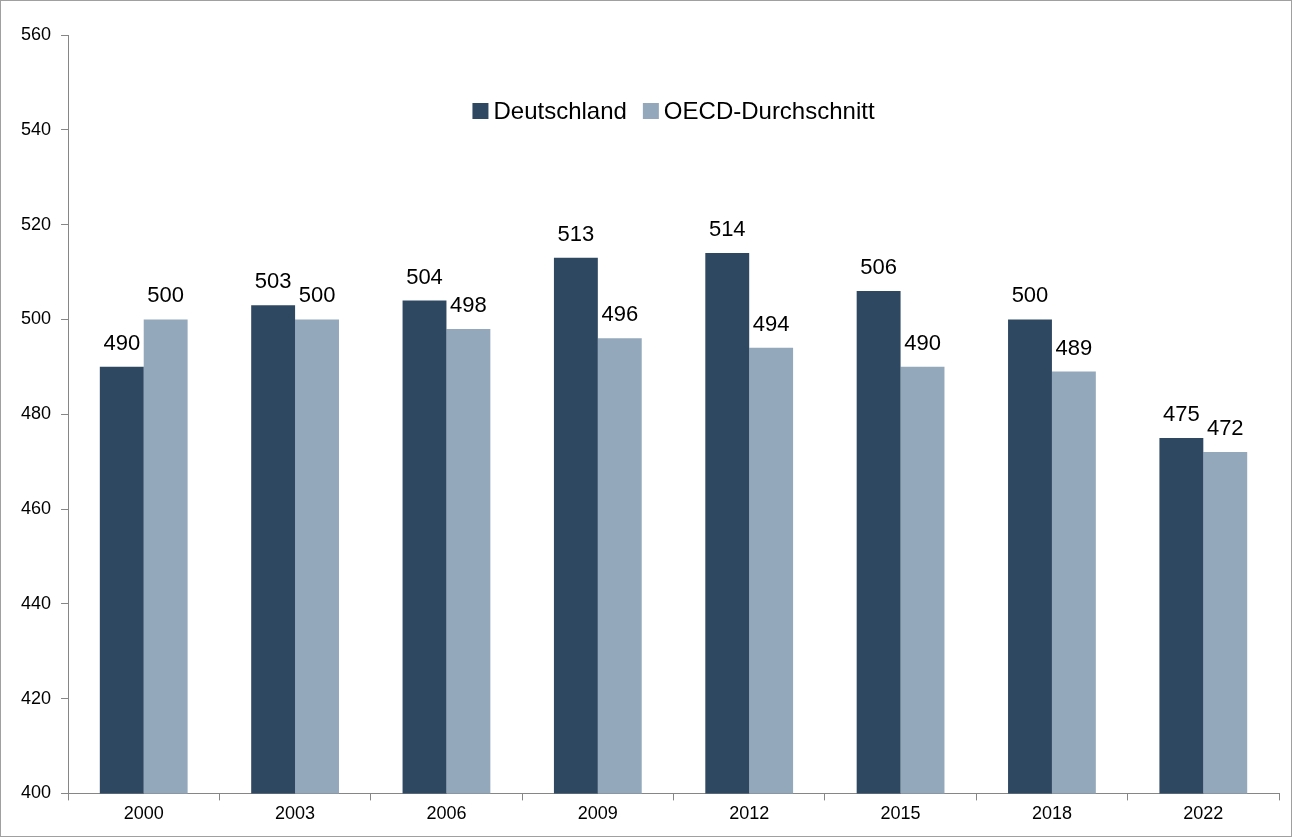 The image size is (1292, 837). I want to click on y-tick-label: 400, so click(36, 792).